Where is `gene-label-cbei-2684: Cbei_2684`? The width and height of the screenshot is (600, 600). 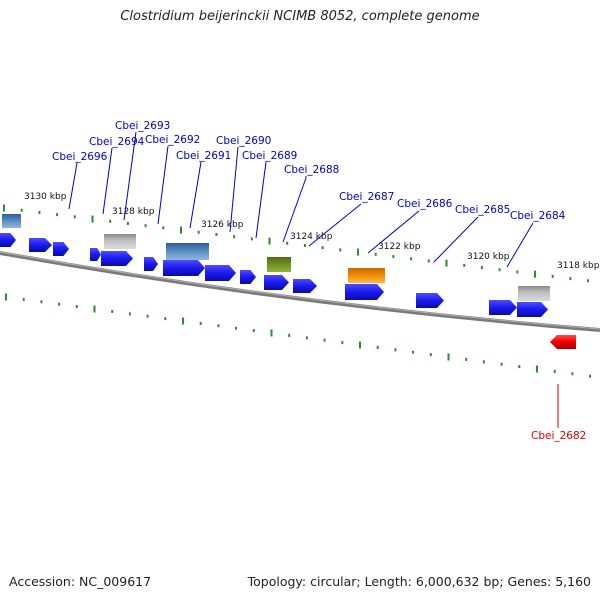 gene-label-cbei-2684: Cbei_2684 is located at coordinates (538, 216).